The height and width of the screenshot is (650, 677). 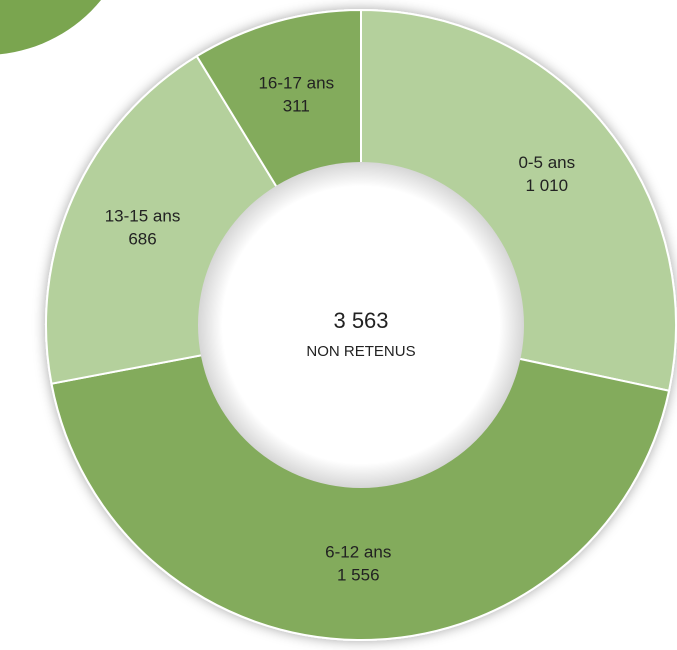 I want to click on slice-value: 1 556, so click(x=358, y=574).